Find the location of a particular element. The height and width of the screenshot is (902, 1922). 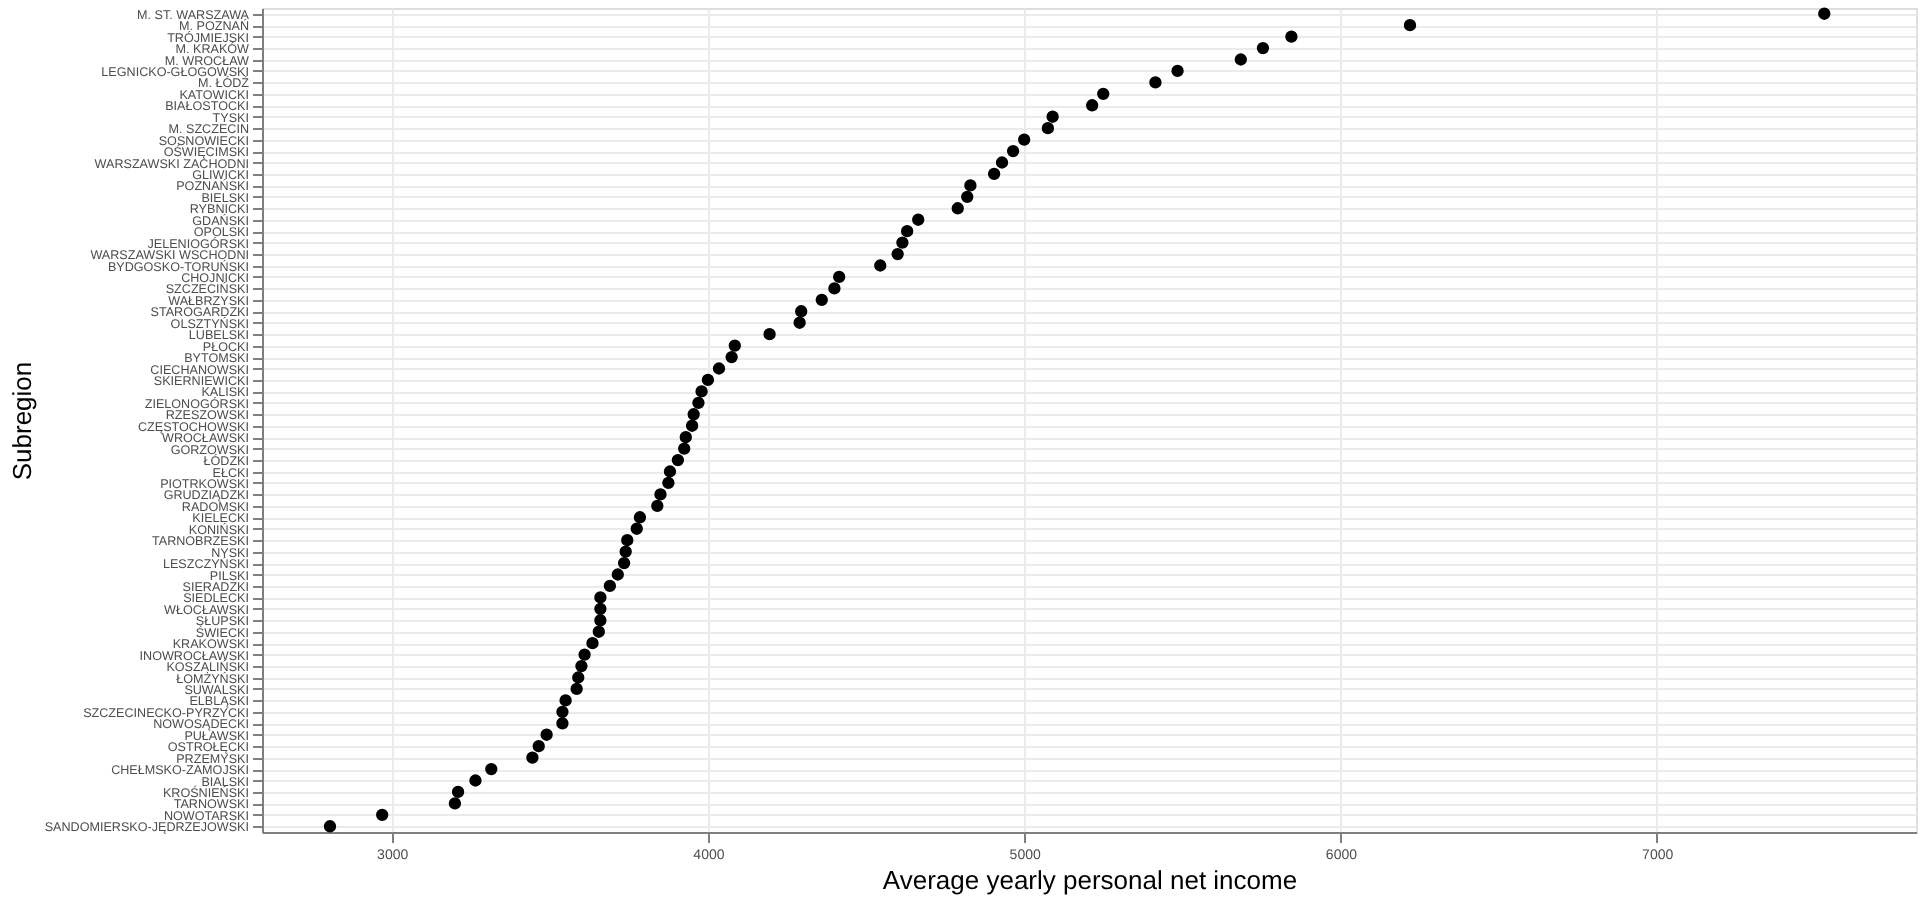

y-axis-title: Subregion is located at coordinates (21, 421).